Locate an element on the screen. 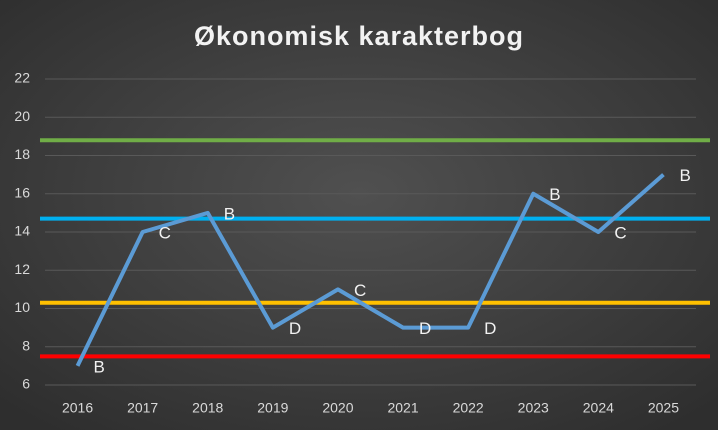 This screenshot has width=718, height=430. y-tick-label: 18 is located at coordinates (22, 154).